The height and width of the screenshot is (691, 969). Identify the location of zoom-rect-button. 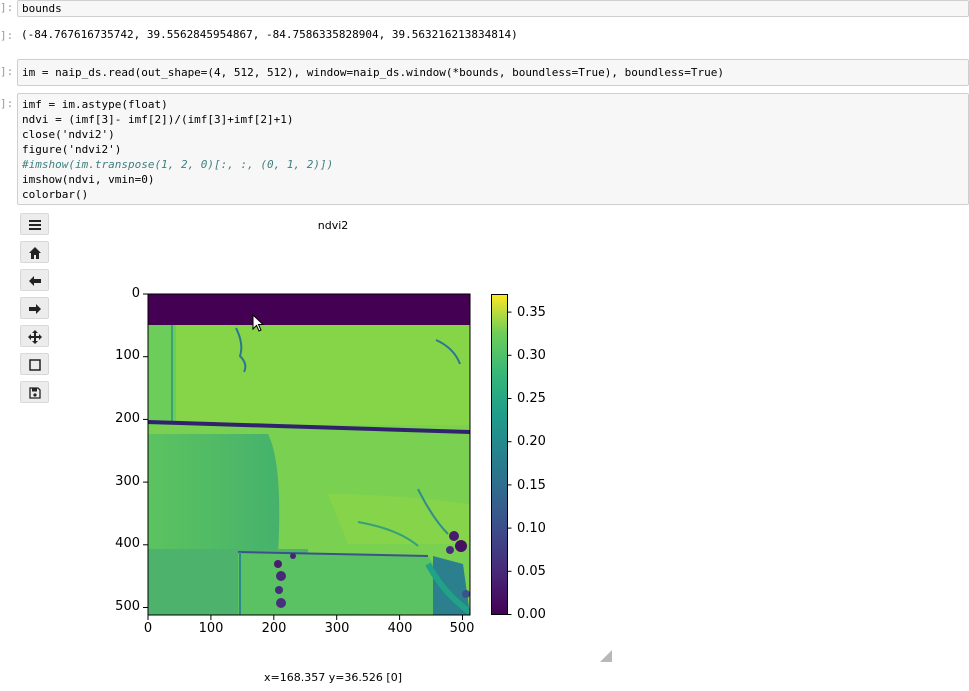
(34, 364).